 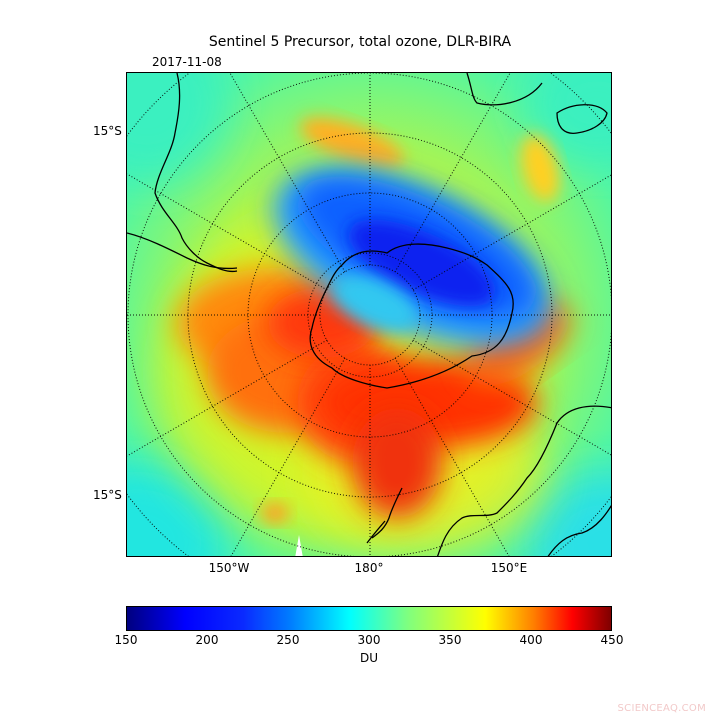 What do you see at coordinates (661, 708) in the screenshot?
I see `watermark: SCIENCEAQ.COM` at bounding box center [661, 708].